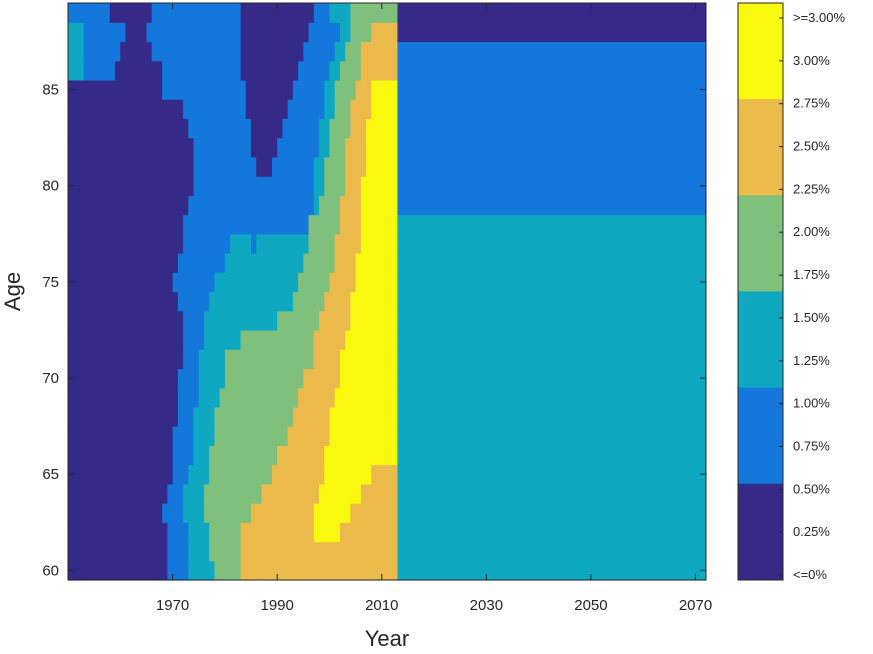 This screenshot has width=873, height=654. Describe the element at coordinates (811, 317) in the screenshot. I see `colorbar-label: 1.50%` at that location.